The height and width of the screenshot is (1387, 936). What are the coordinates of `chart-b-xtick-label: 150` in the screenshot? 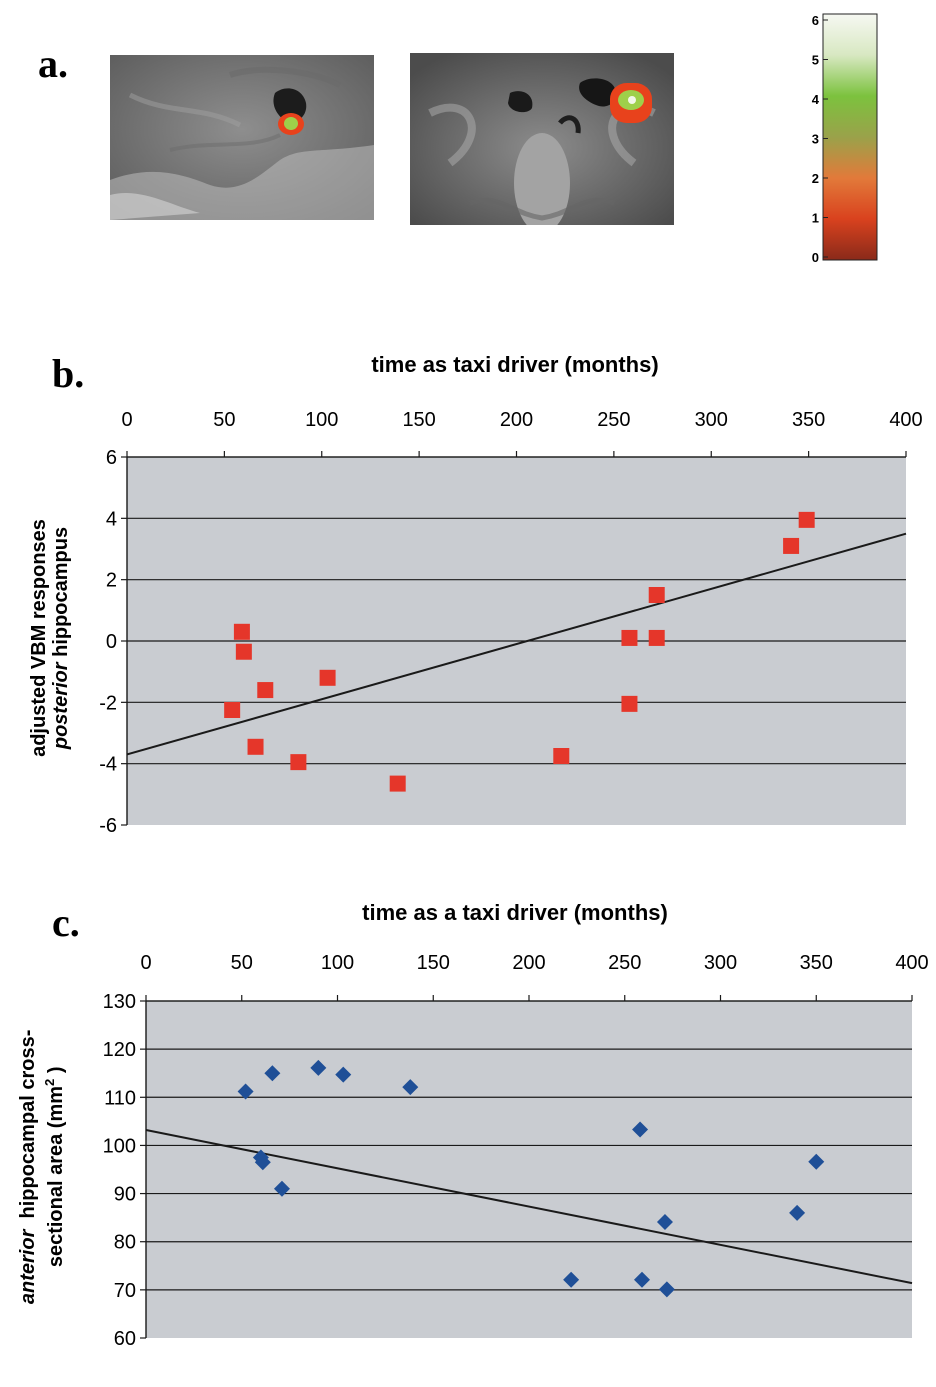 It's located at (418, 420).